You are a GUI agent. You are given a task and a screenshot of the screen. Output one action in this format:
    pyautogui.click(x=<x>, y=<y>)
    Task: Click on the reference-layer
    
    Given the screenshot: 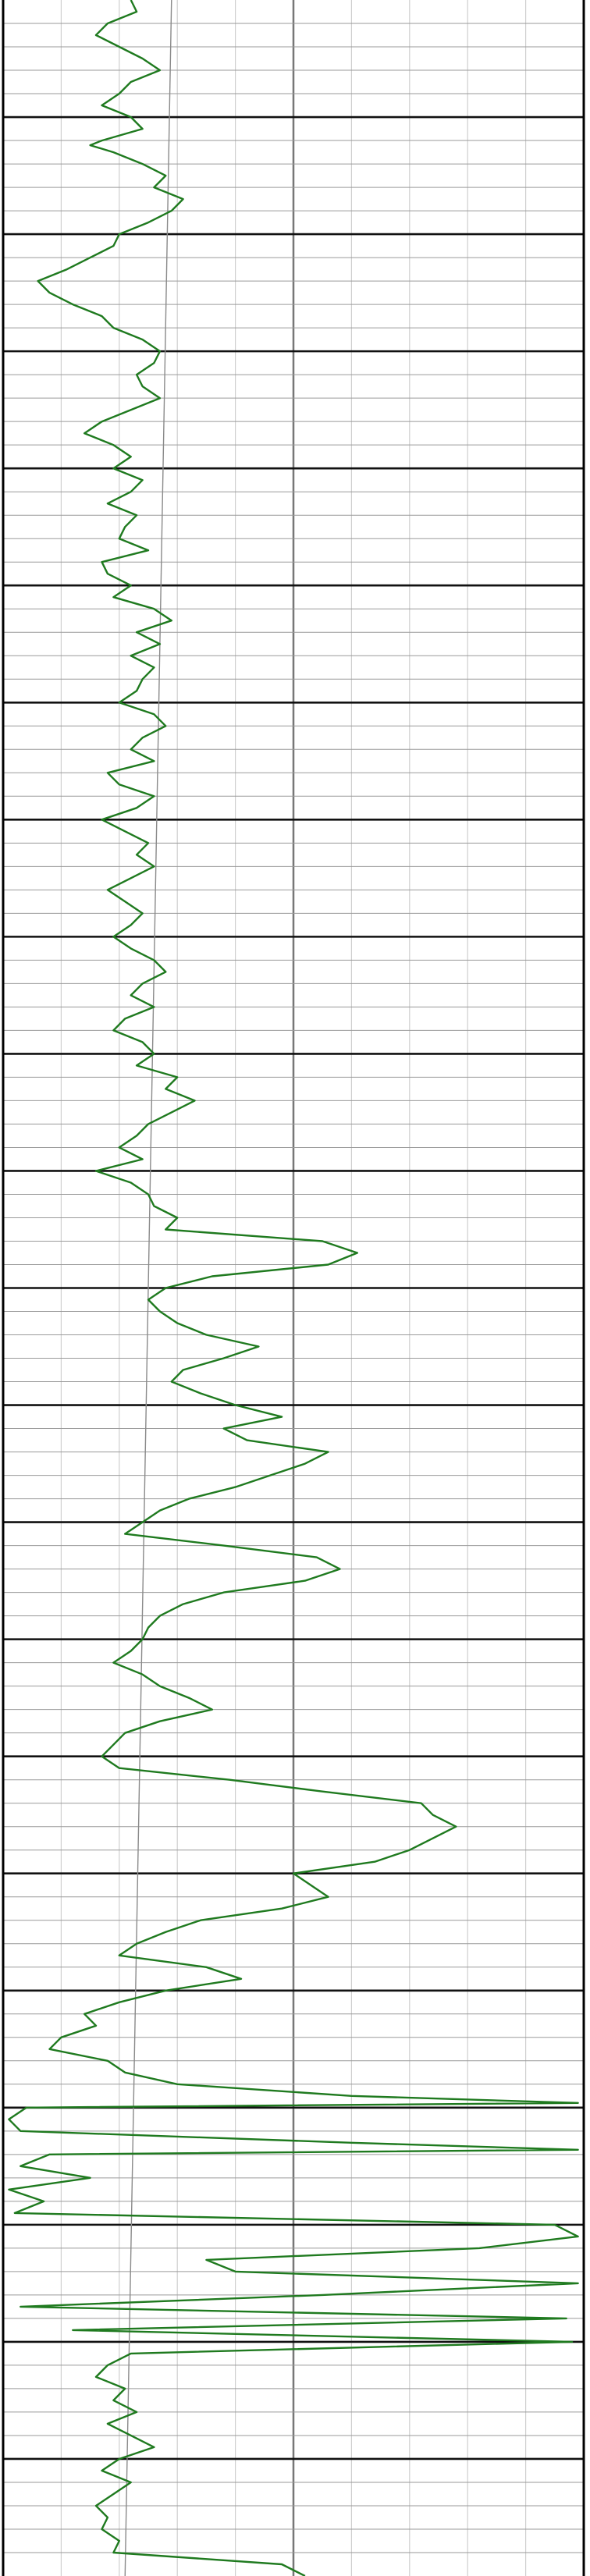 What is the action you would take?
    pyautogui.click(x=148, y=1288)
    